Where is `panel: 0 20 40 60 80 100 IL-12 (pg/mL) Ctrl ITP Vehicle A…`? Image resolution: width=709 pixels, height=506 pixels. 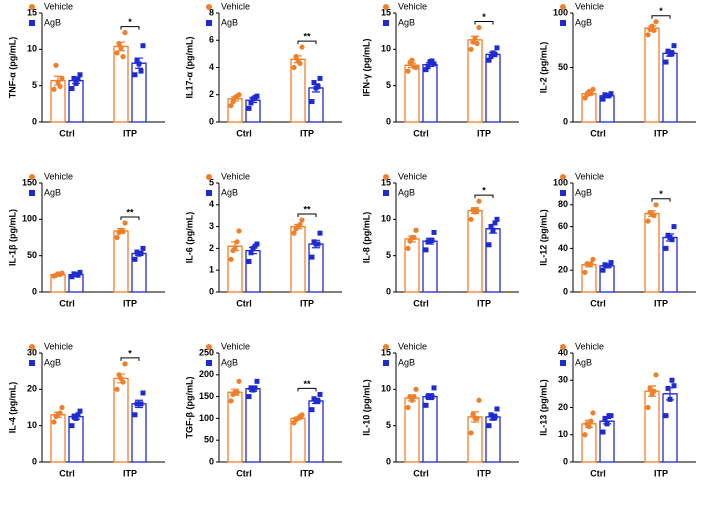
panel: 0 20 40 60 80 100 IL-12 (pg/mL) Ctrl ITP Vehicle A… is located at coordinates (617, 239).